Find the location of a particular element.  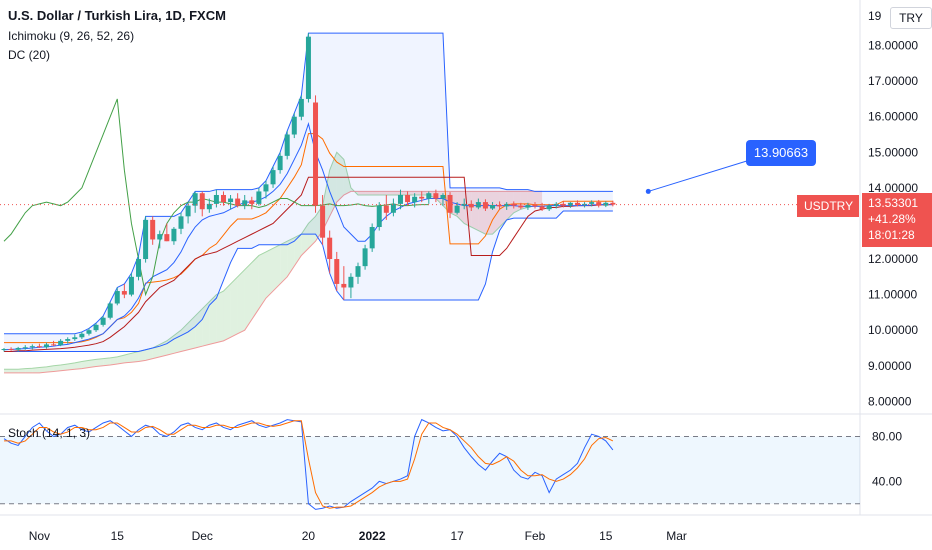

time-tick-label: 15 is located at coordinates (118, 536).